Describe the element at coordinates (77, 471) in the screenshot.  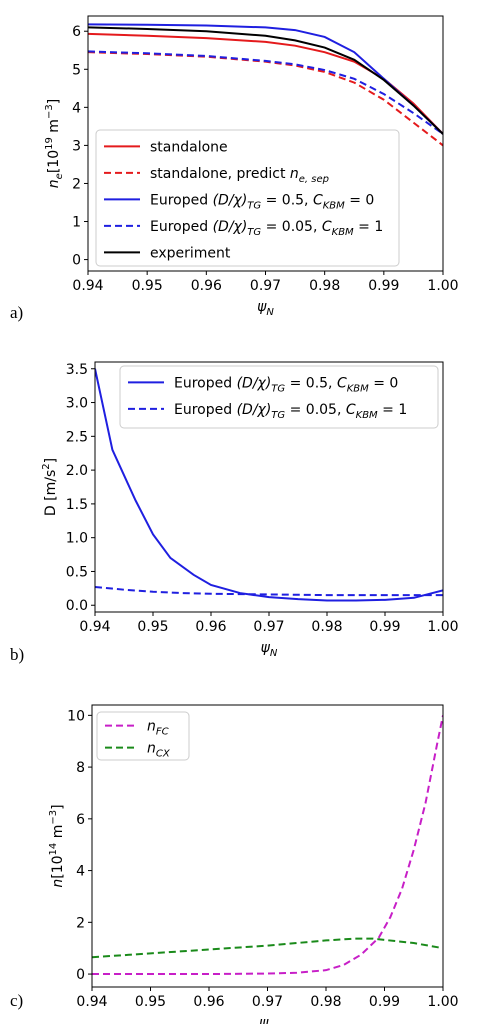
I see `y-tick-label: 2.0` at that location.